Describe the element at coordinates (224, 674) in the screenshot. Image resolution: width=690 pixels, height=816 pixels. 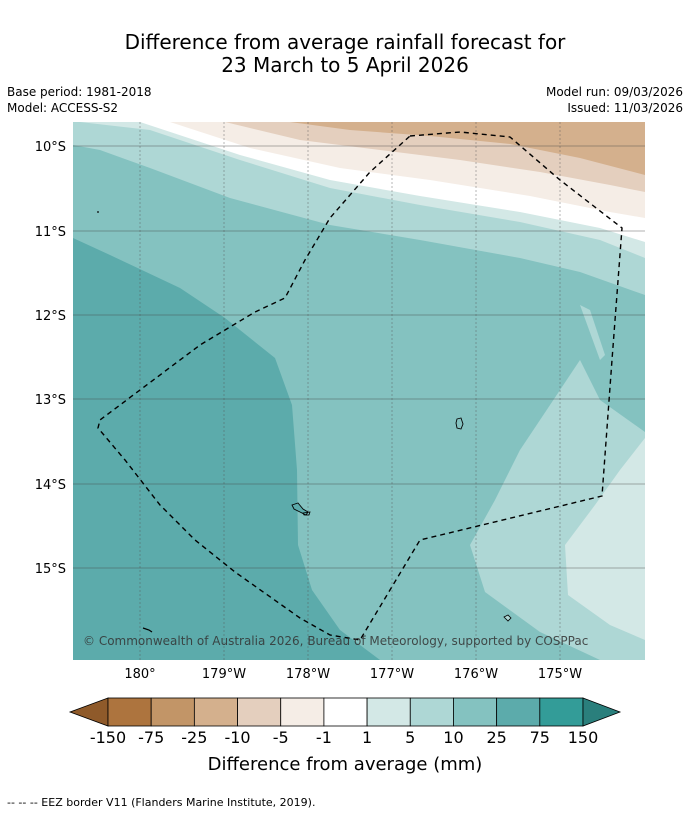
I see `lon-label: 179°W` at that location.